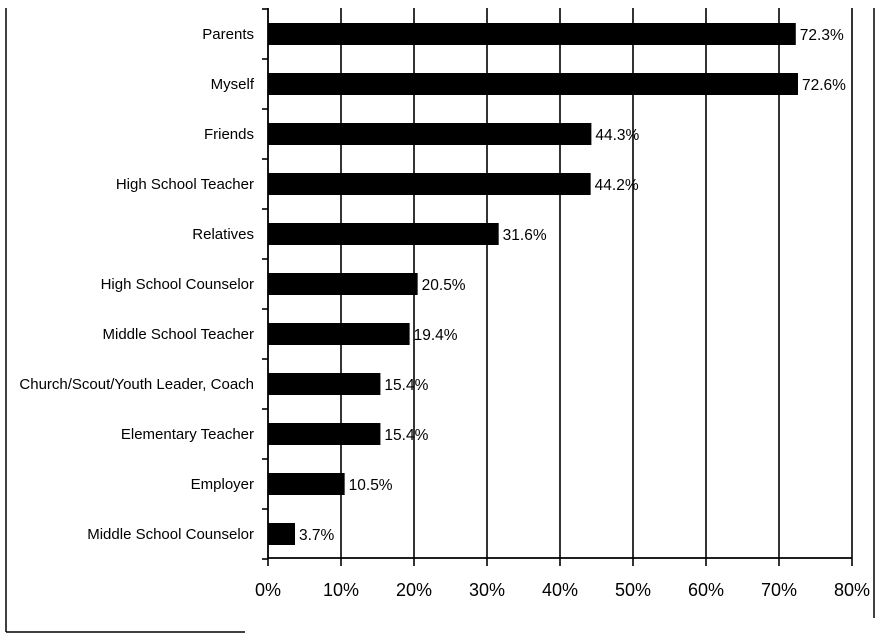 This screenshot has height=641, width=880. What do you see at coordinates (178, 334) in the screenshot?
I see `category-label: Middle School Teacher` at bounding box center [178, 334].